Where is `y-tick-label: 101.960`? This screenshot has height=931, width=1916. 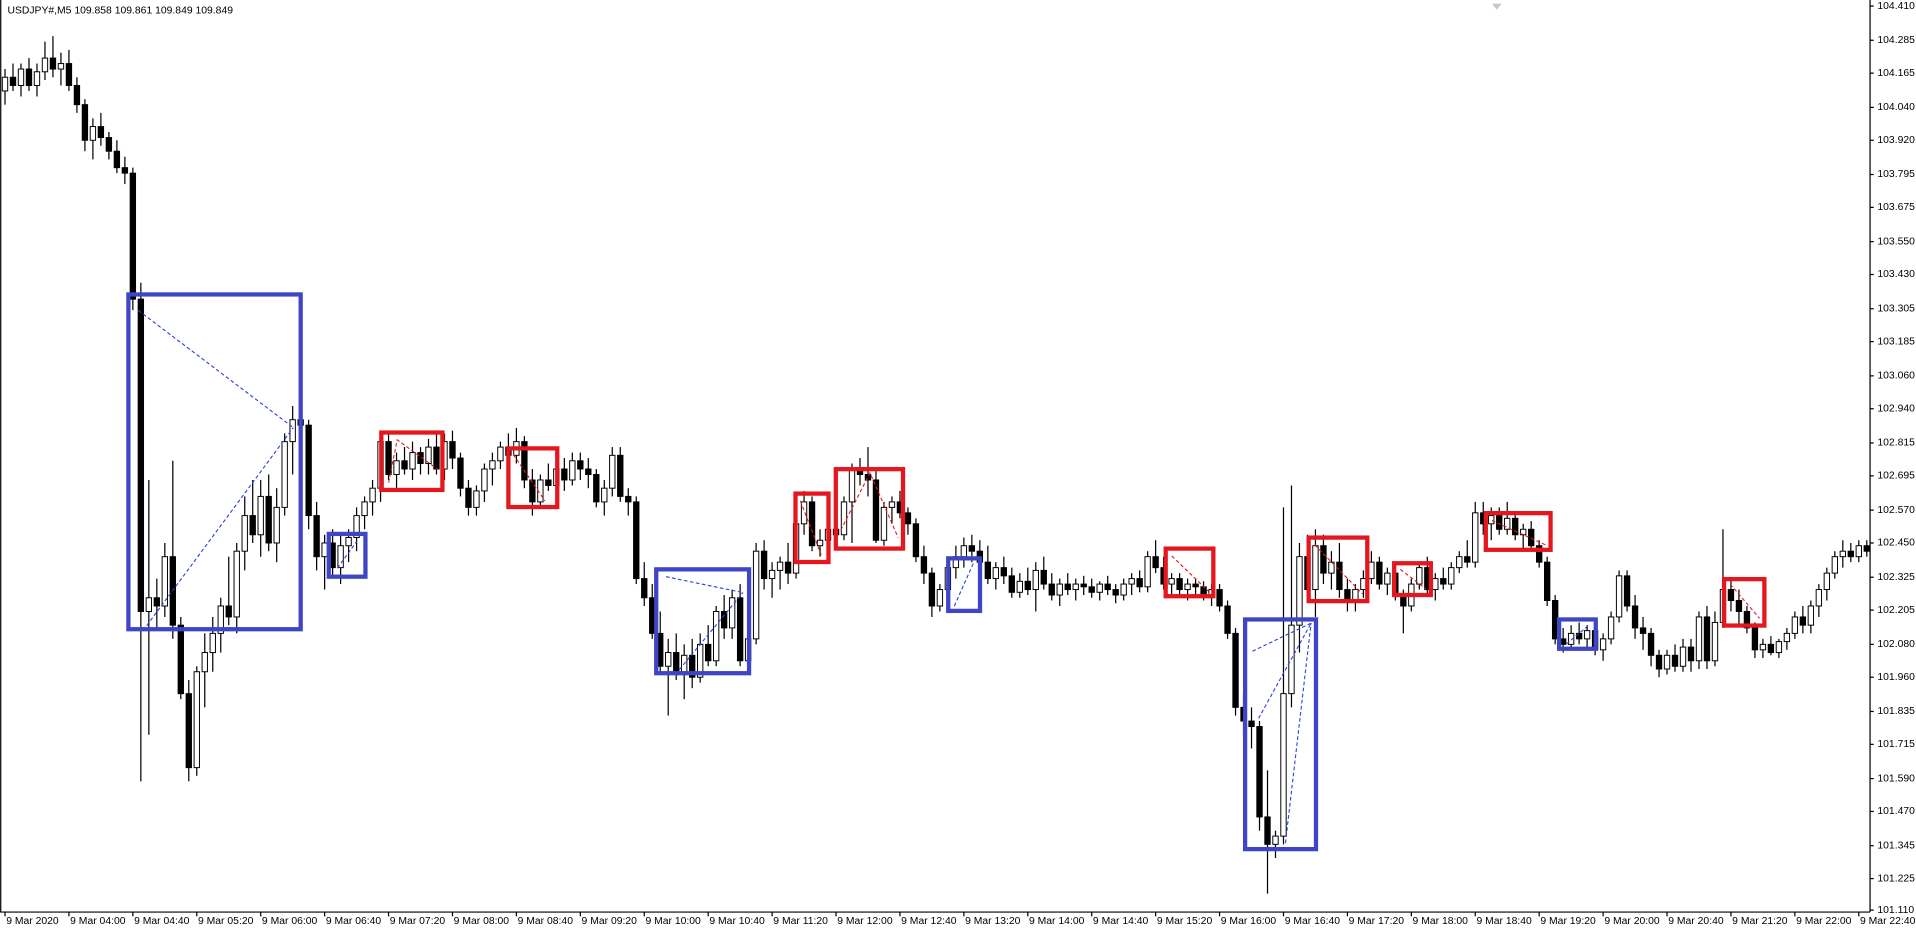
y-tick-label: 101.960 is located at coordinates (1896, 677).